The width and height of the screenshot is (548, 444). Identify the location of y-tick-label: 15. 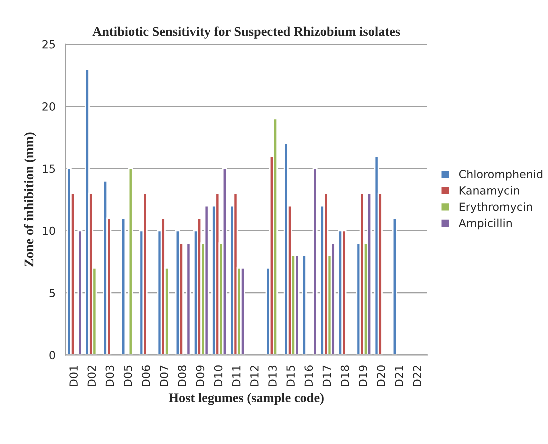
(49, 169).